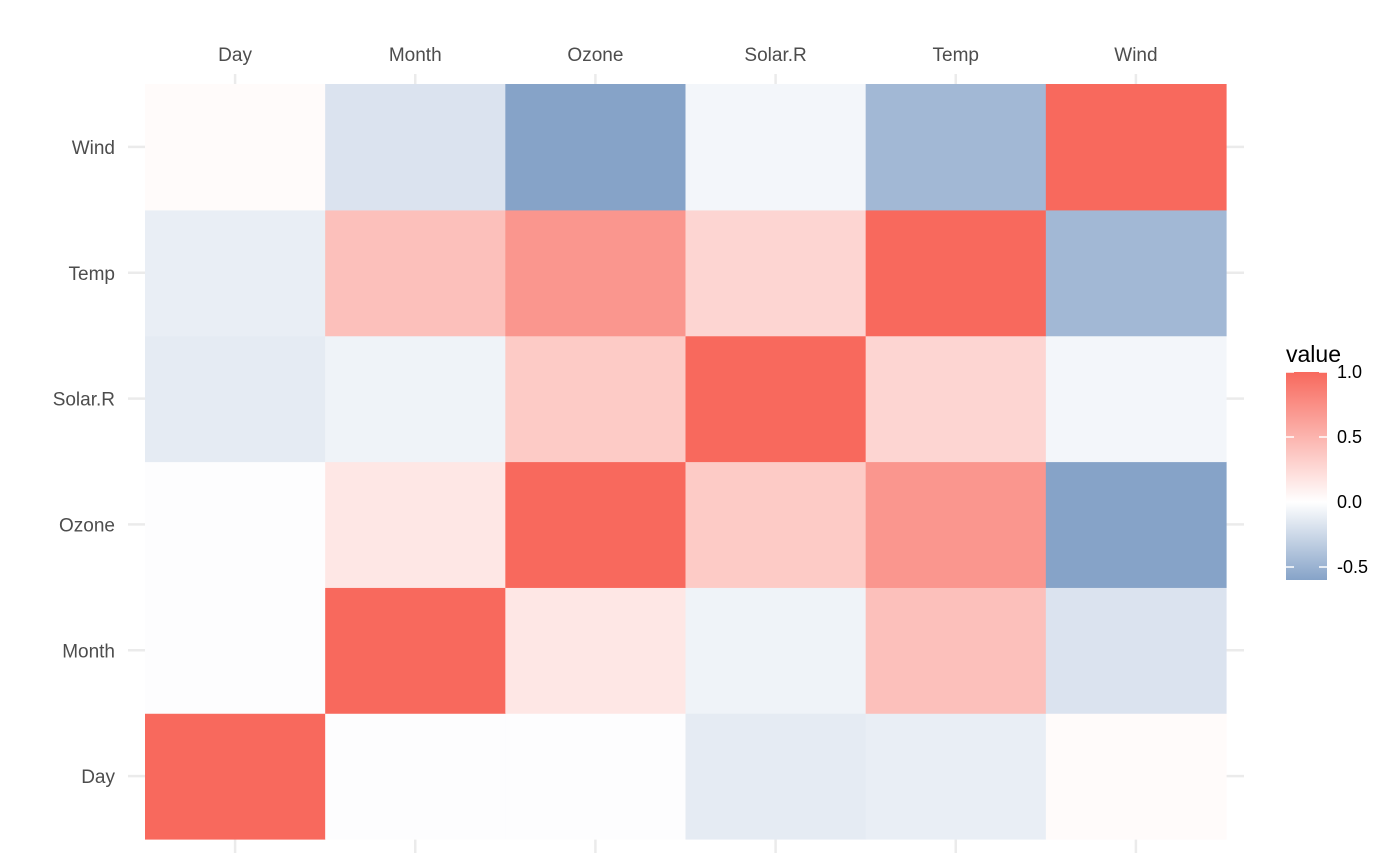 This screenshot has width=1400, height=865. What do you see at coordinates (415, 776) in the screenshot?
I see `heatmap-cell-day-month` at bounding box center [415, 776].